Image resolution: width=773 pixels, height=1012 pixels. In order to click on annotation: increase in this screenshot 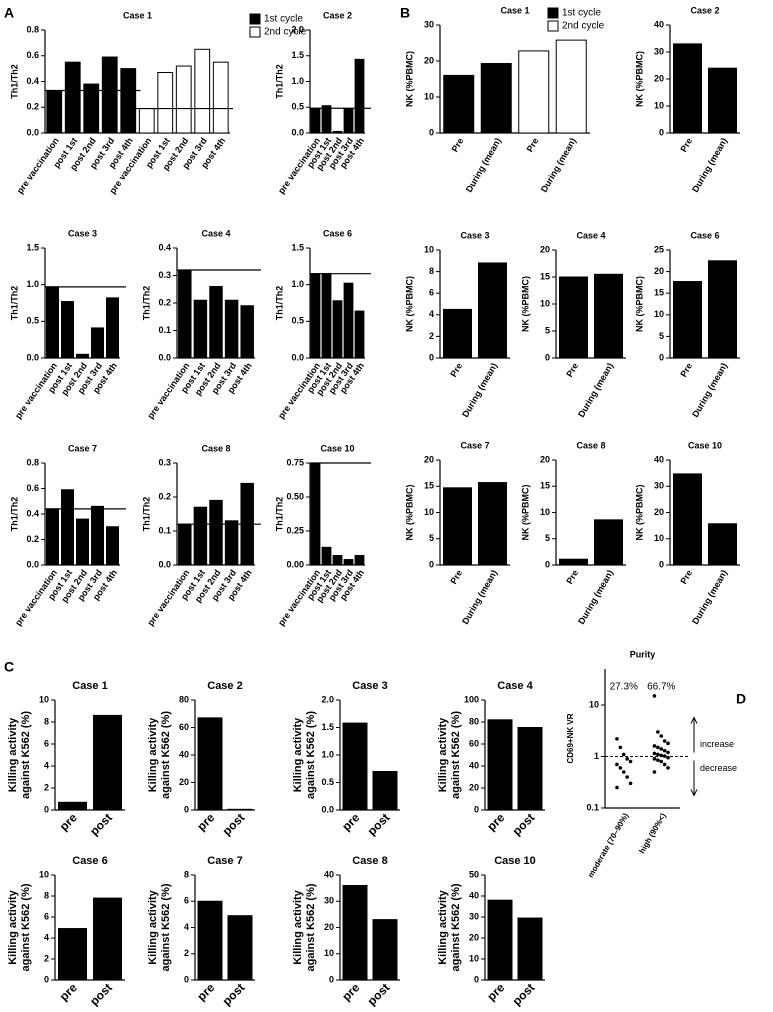, I will do `click(717, 744)`.